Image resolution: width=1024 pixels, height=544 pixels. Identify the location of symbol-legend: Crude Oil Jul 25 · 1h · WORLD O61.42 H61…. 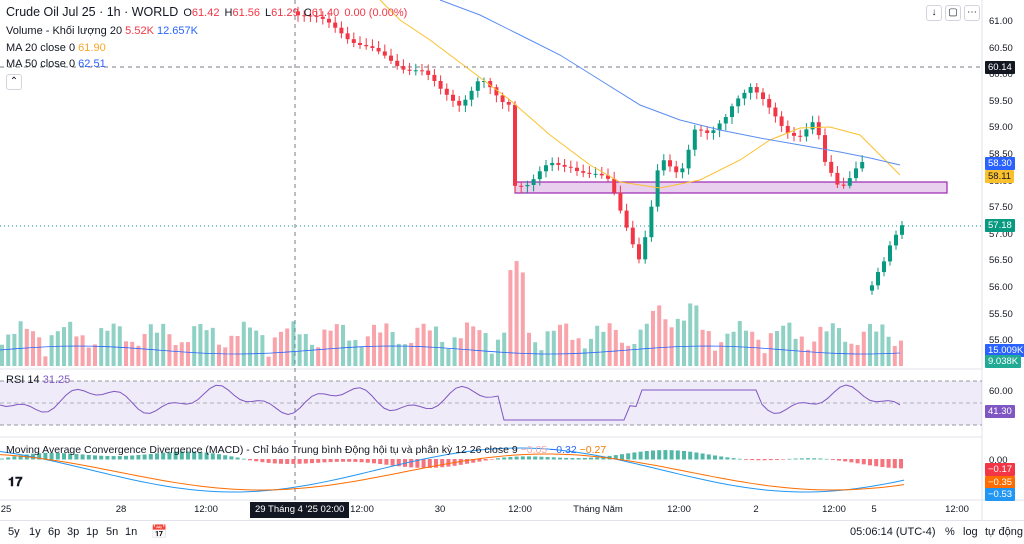
(206, 12).